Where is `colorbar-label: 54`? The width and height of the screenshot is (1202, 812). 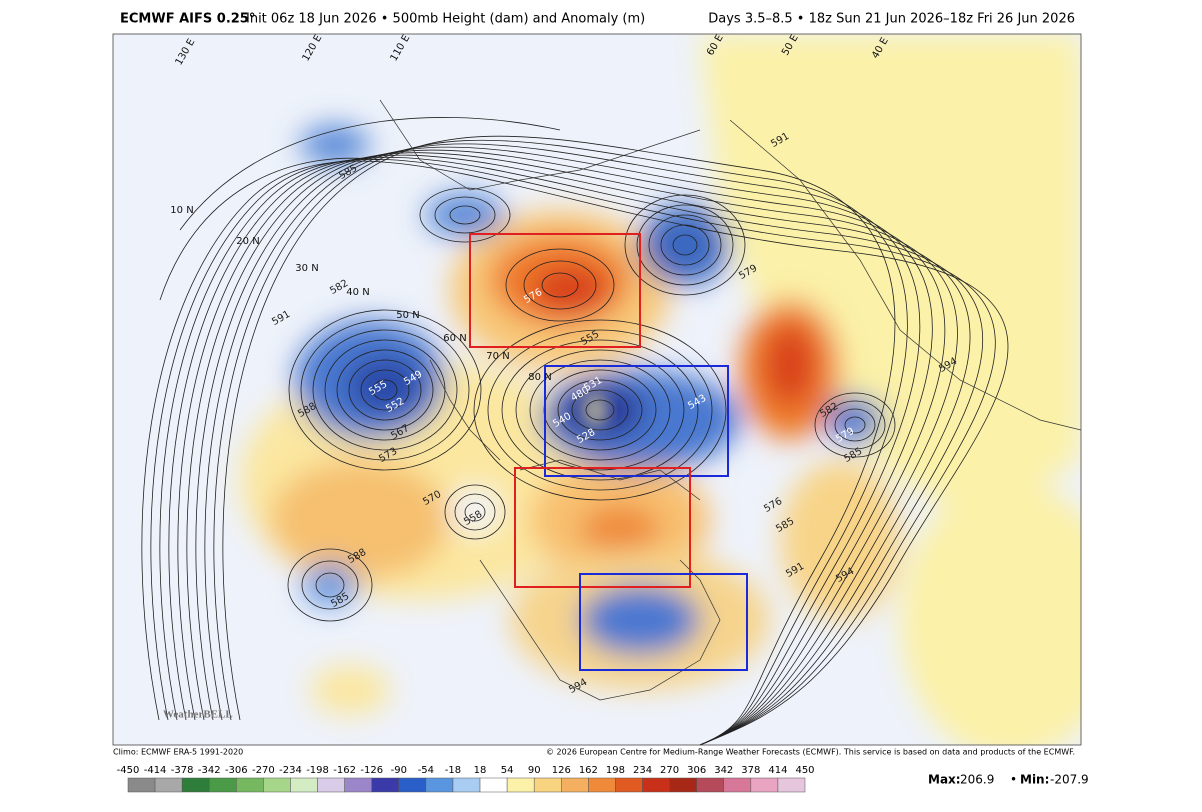 colorbar-label: 54 is located at coordinates (507, 770).